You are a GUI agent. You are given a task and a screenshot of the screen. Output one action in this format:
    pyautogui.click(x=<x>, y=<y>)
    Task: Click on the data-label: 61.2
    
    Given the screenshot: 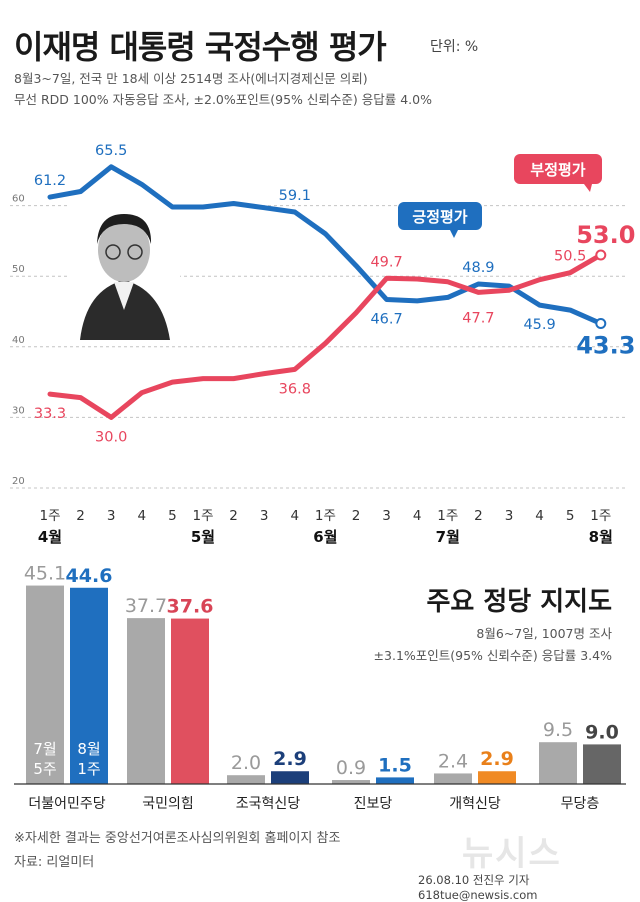 What is the action you would take?
    pyautogui.click(x=50, y=181)
    